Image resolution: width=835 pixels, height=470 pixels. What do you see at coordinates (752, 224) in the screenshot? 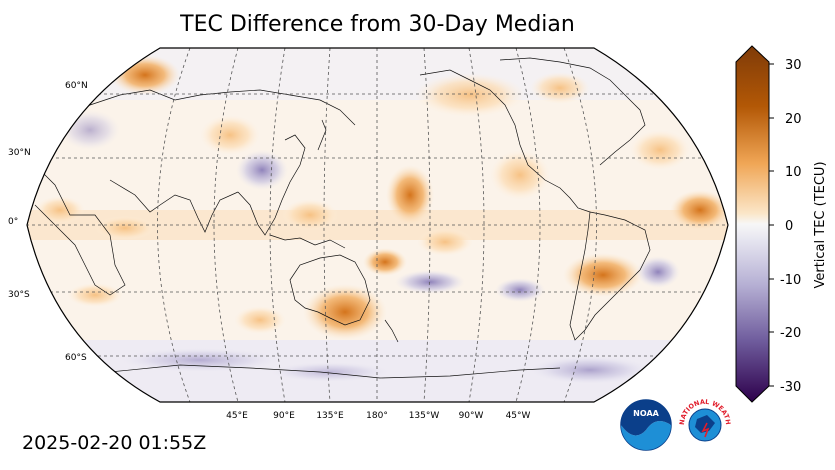
I see `colorbar-body` at bounding box center [752, 224].